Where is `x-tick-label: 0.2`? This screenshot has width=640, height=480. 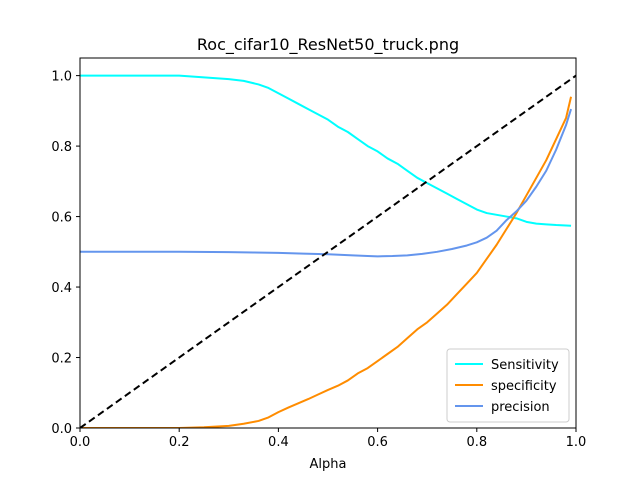 x-tick-label: 0.2 is located at coordinates (179, 442).